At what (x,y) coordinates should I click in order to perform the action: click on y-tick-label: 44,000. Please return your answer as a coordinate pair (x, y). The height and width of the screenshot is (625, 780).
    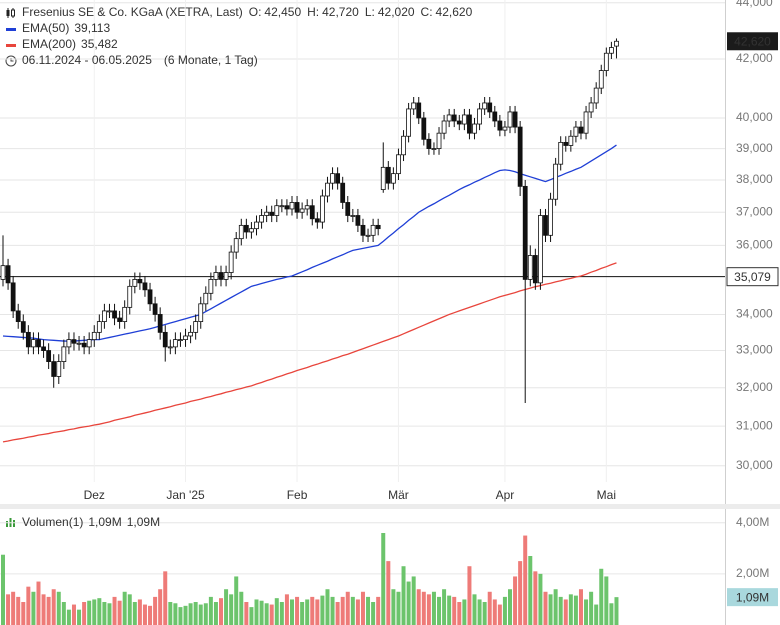
    Looking at the image, I should click on (754, 4).